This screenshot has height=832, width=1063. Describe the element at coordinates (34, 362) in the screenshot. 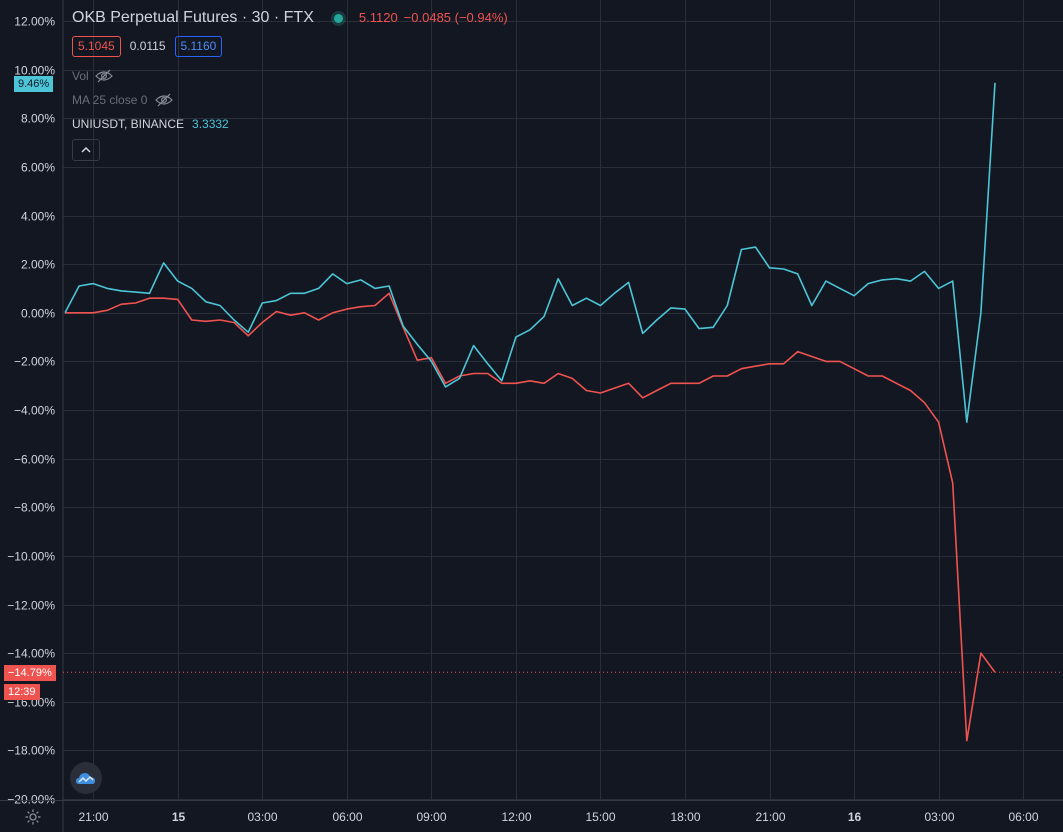

I see `y-tick-label: −2.00%` at that location.